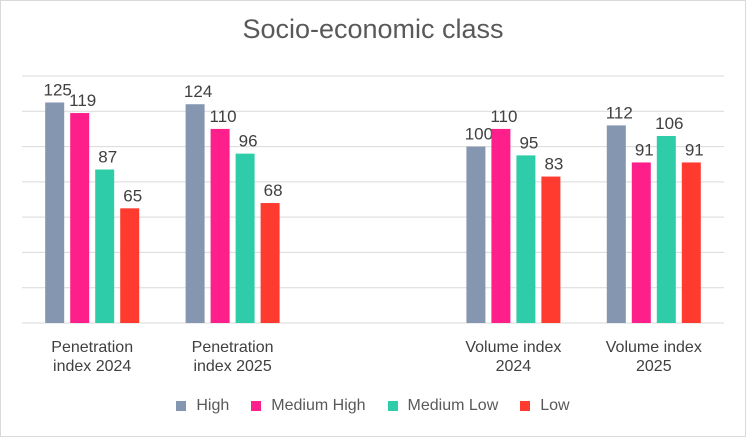 Image resolution: width=746 pixels, height=437 pixels. Describe the element at coordinates (453, 405) in the screenshot. I see `legend-label: Medium Low` at that location.